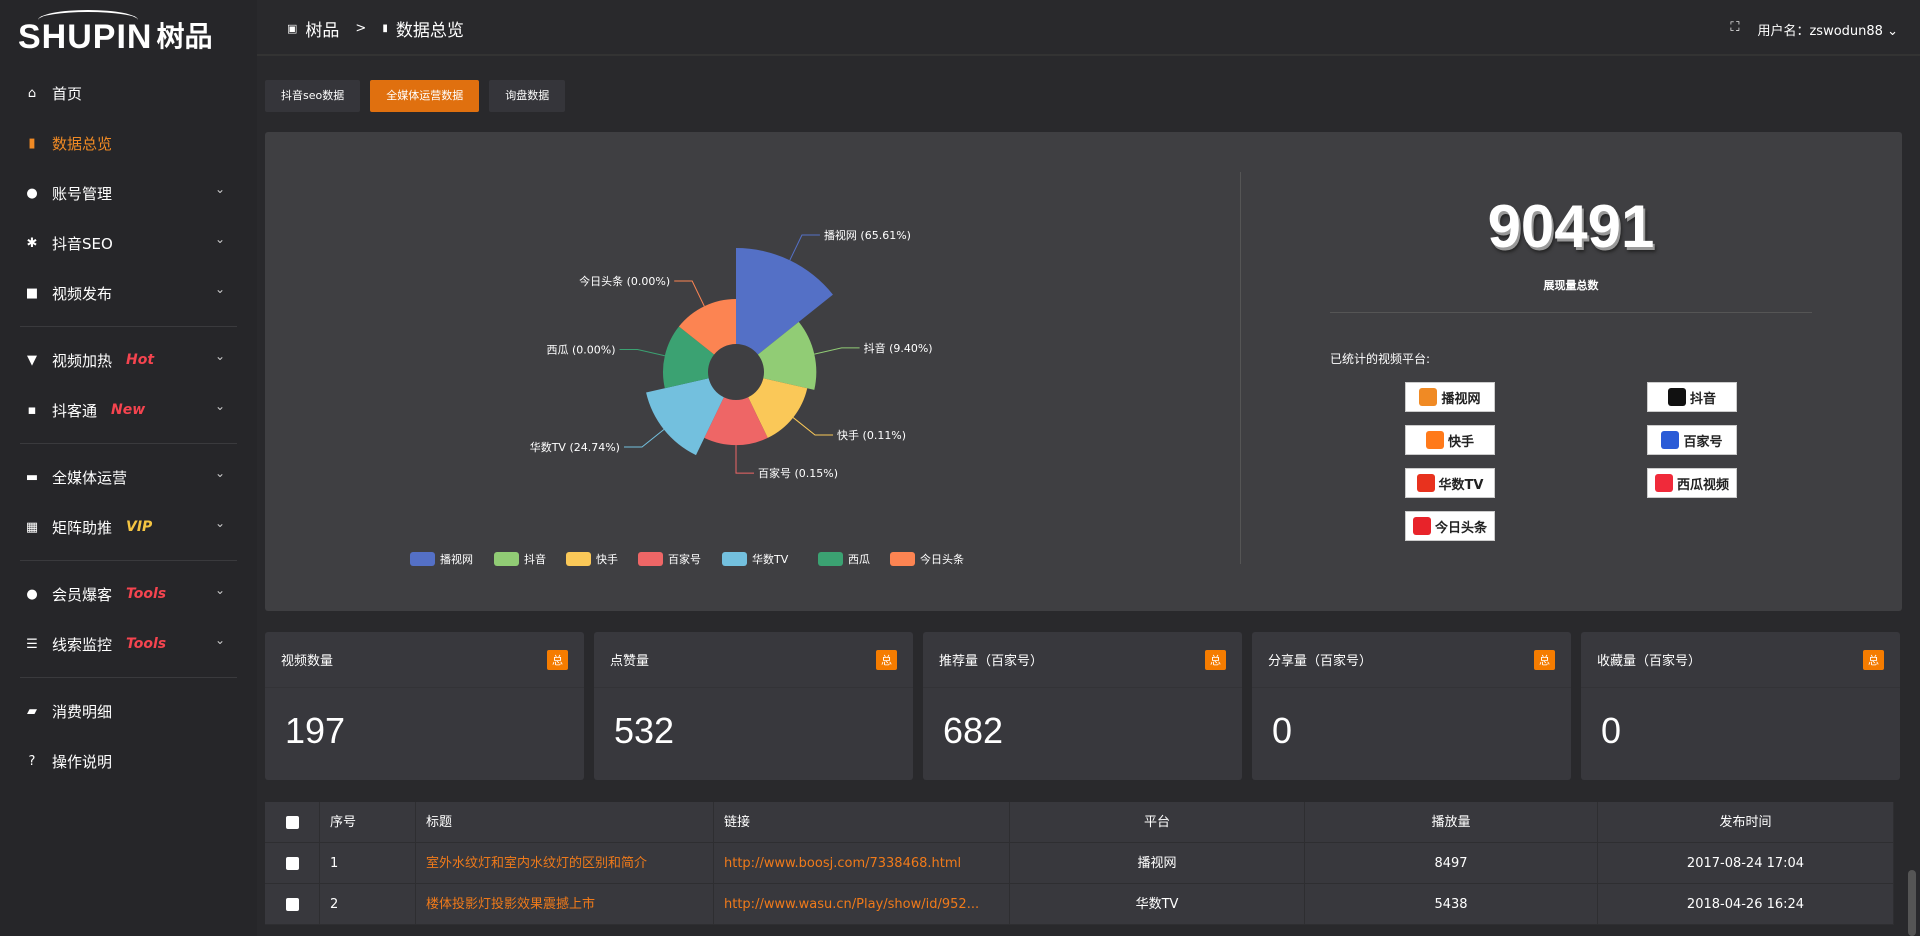 This screenshot has width=1920, height=936. What do you see at coordinates (1451, 863) in the screenshot?
I see `row-plays: 8497` at bounding box center [1451, 863].